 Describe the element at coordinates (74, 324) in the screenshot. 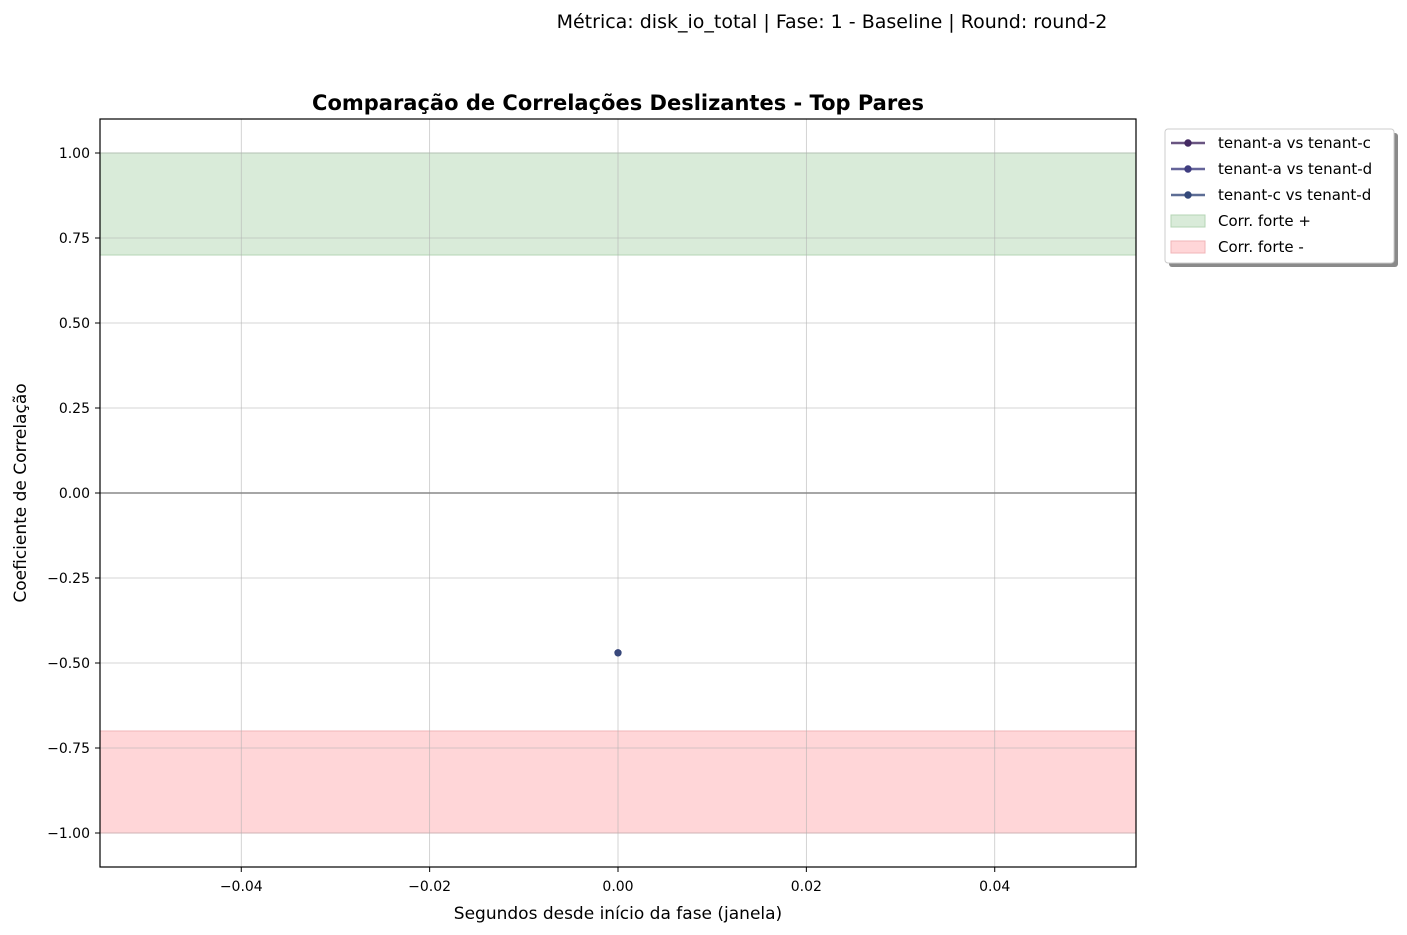

I see `y-tick-label: 0.50` at that location.